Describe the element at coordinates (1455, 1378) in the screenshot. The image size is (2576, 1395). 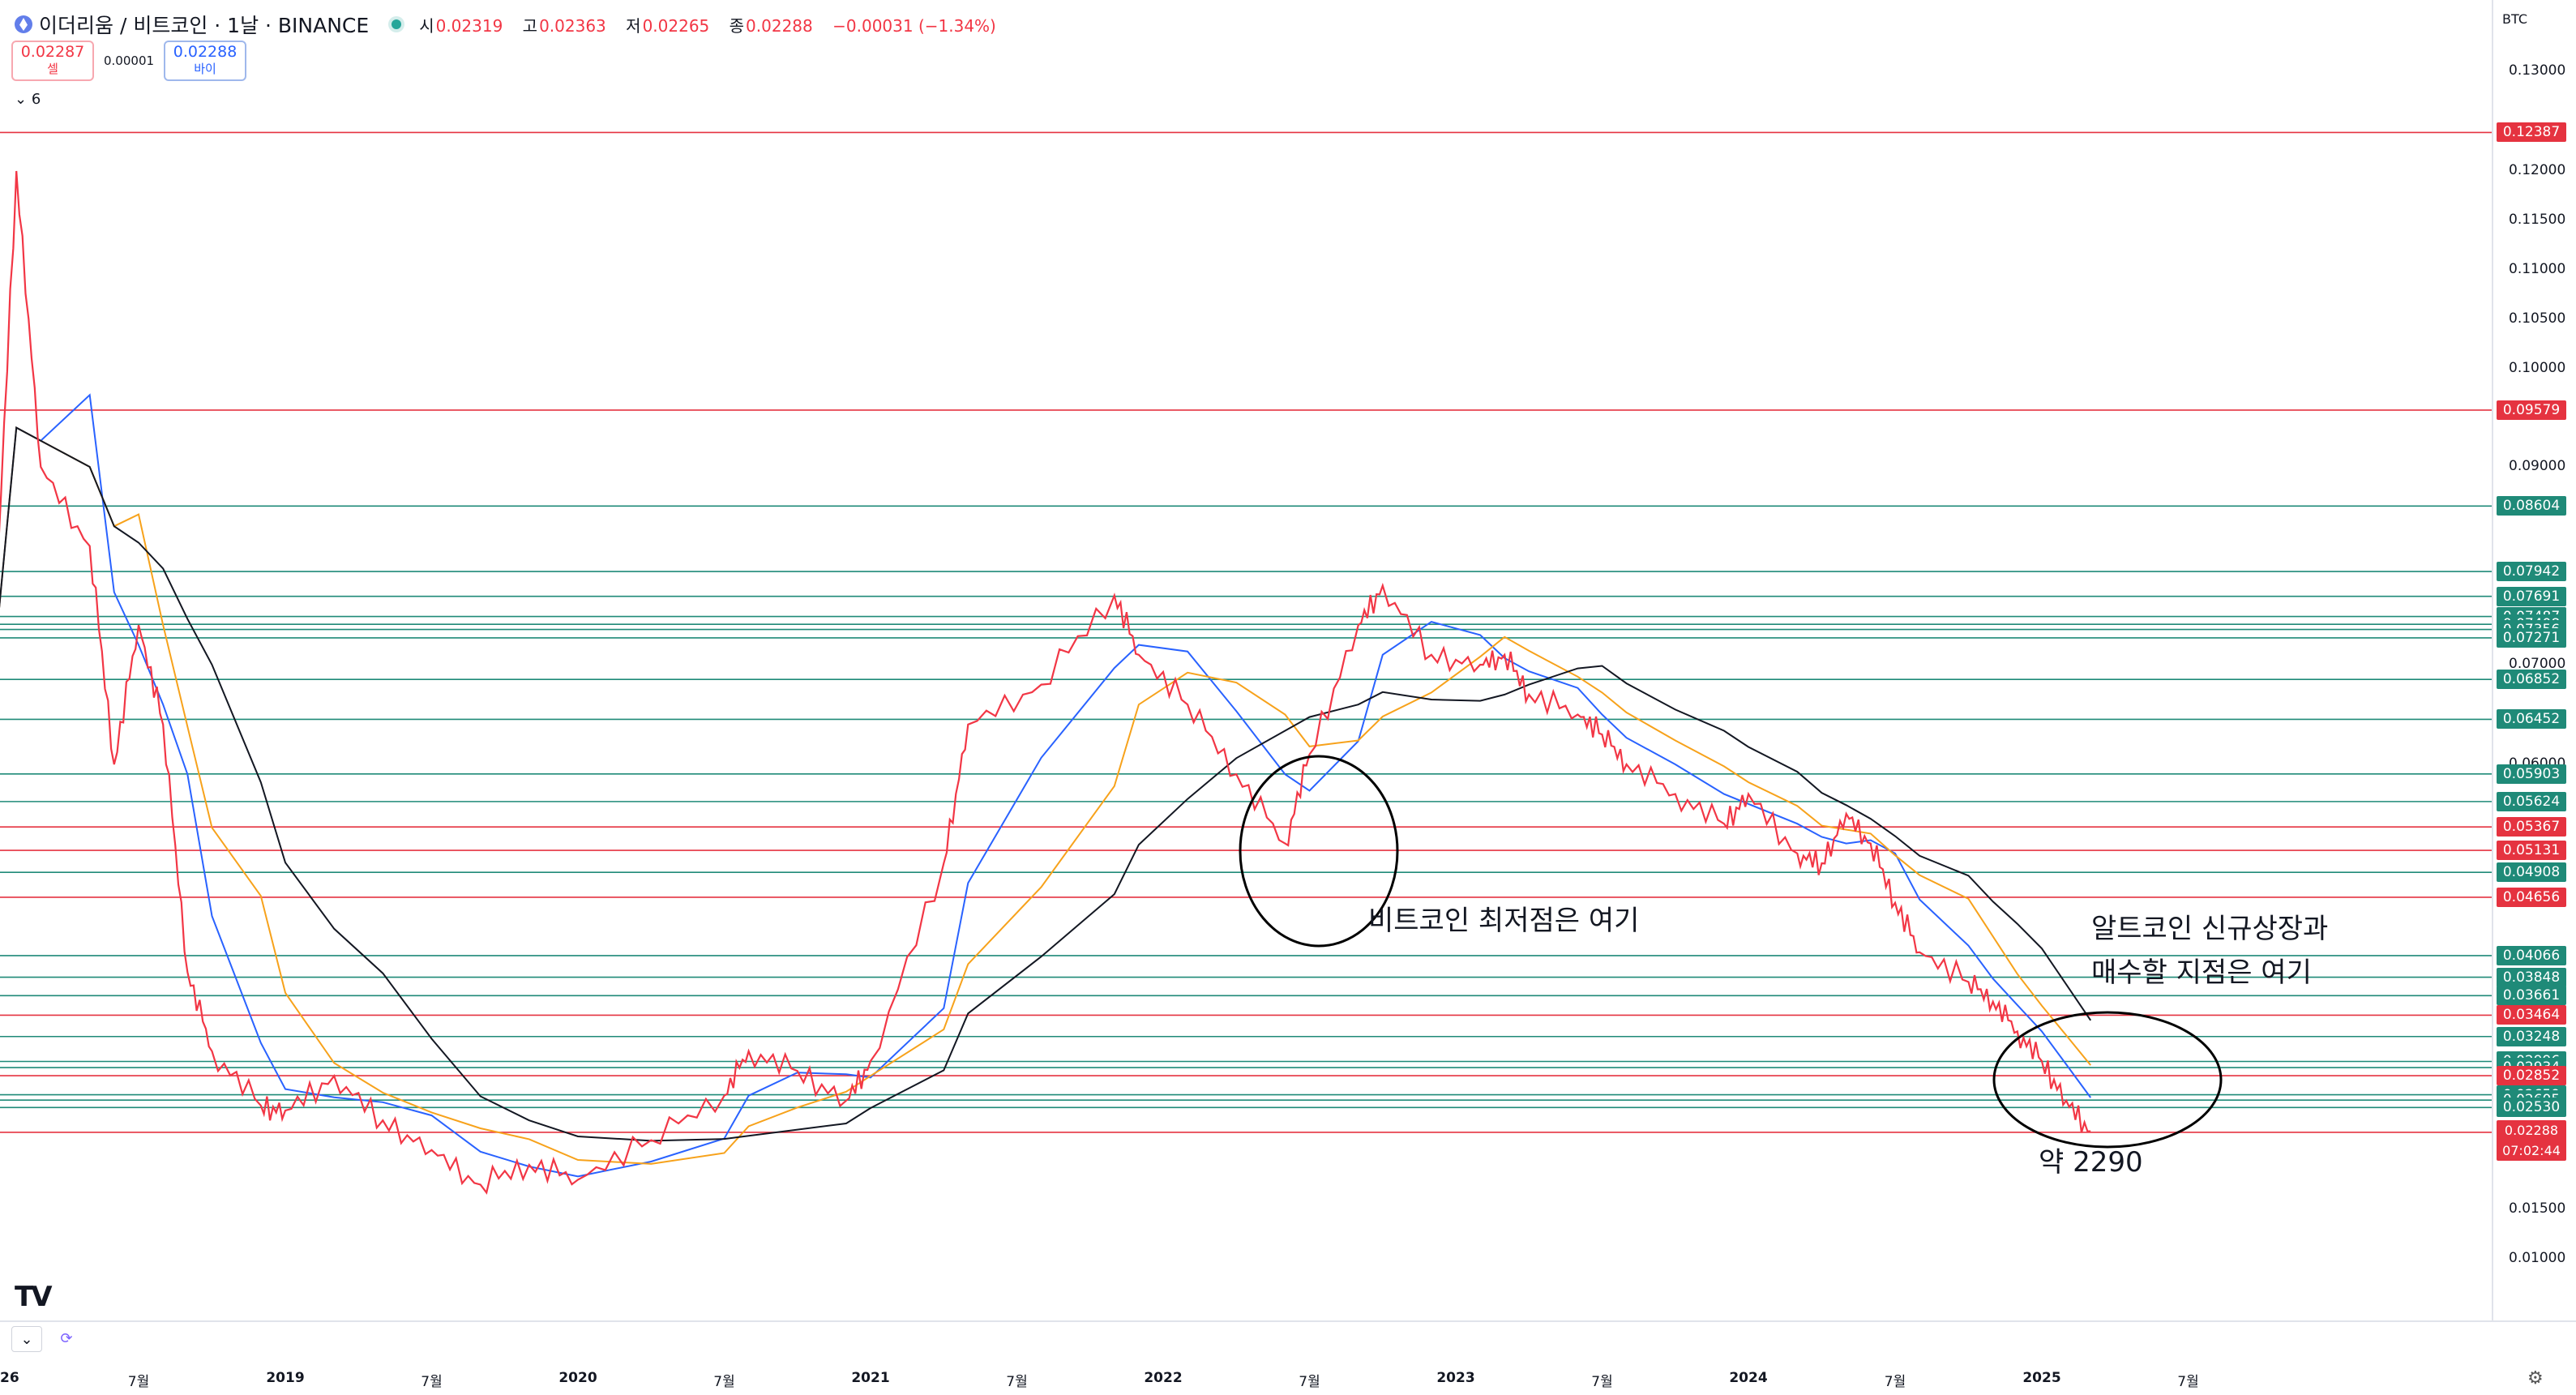
I see `time-tick-label: 2023` at that location.